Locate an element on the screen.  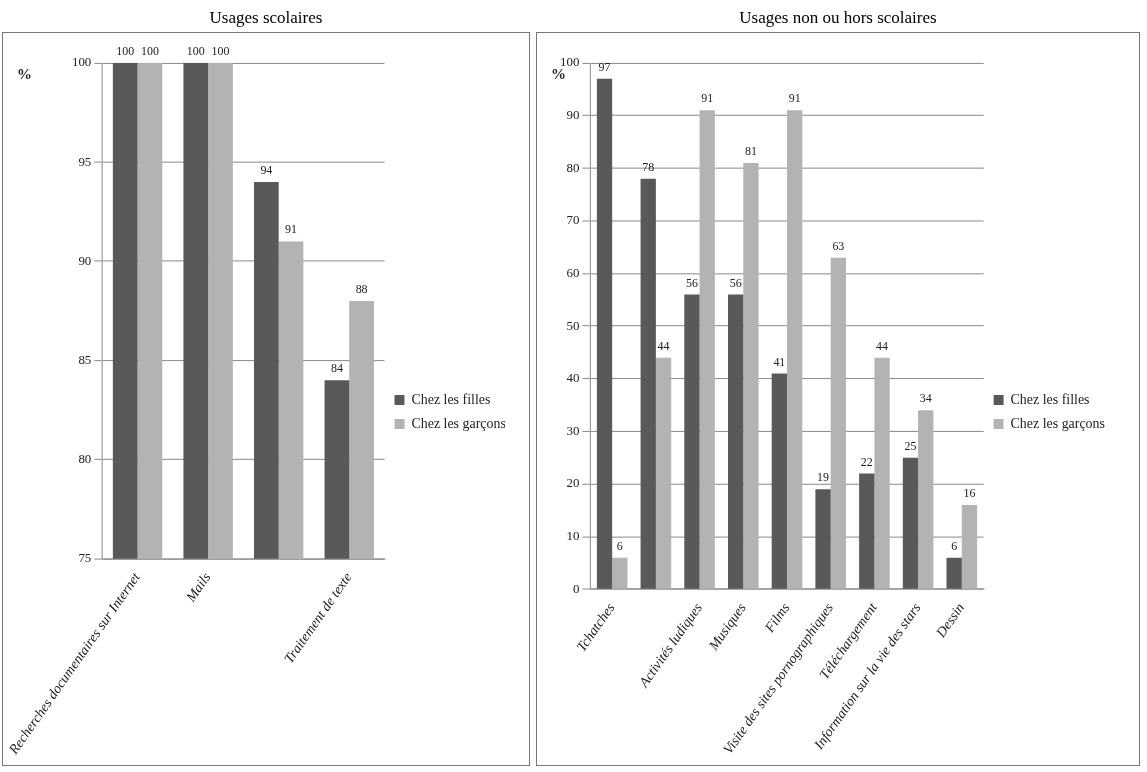
y-tick-label: 75 is located at coordinates (85, 558).